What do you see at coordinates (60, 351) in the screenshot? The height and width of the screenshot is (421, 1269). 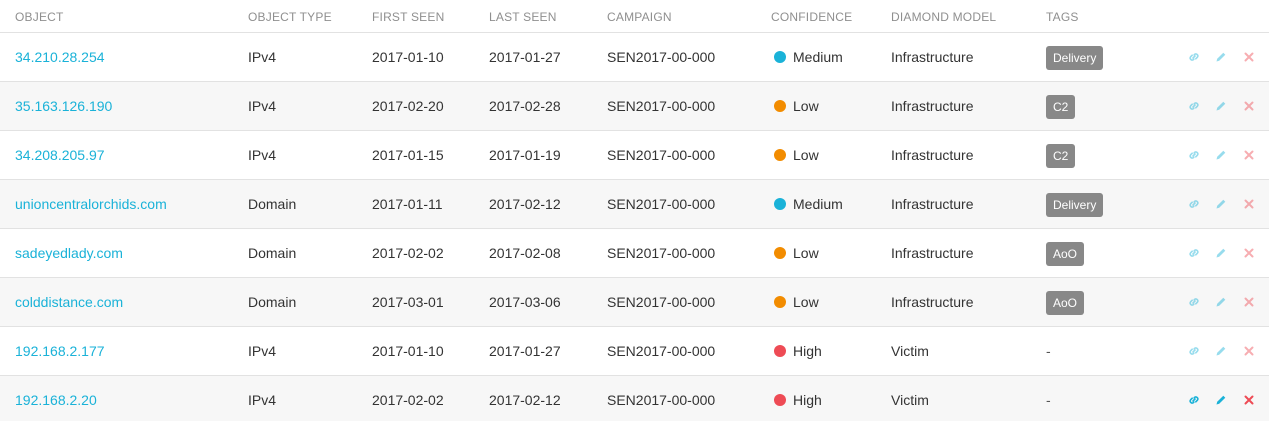 I see `object-link: 192.168.2.177` at bounding box center [60, 351].